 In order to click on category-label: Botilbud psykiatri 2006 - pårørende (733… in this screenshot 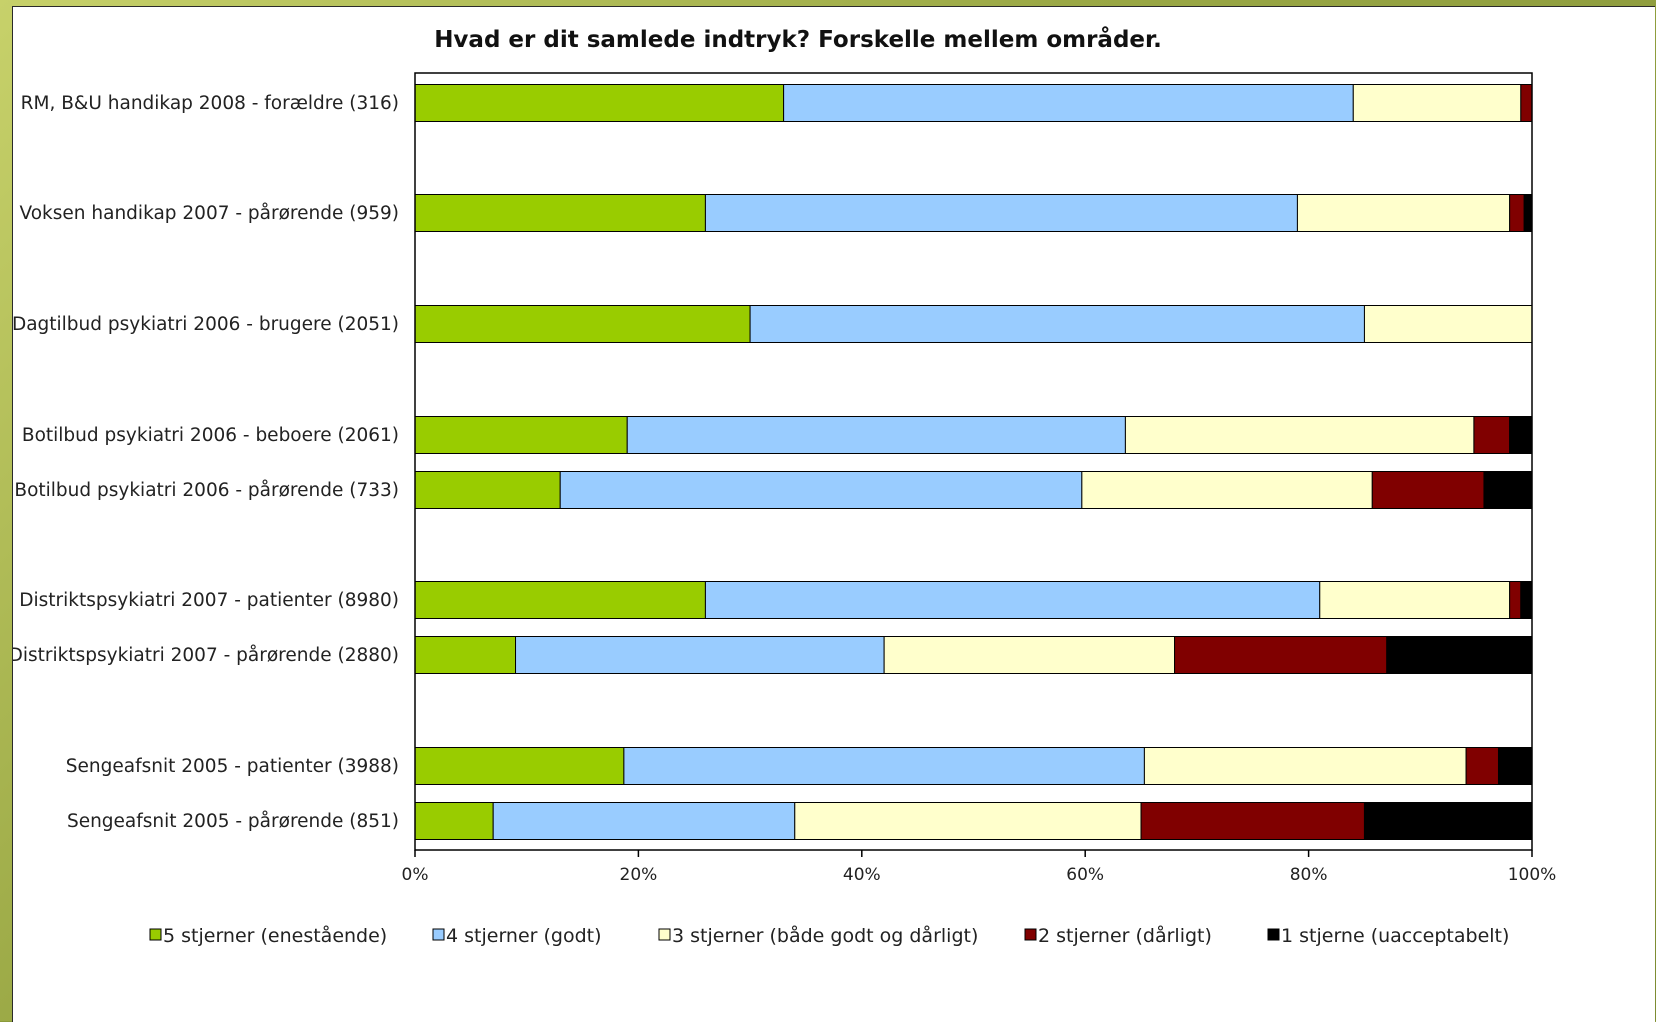, I will do `click(206, 490)`.